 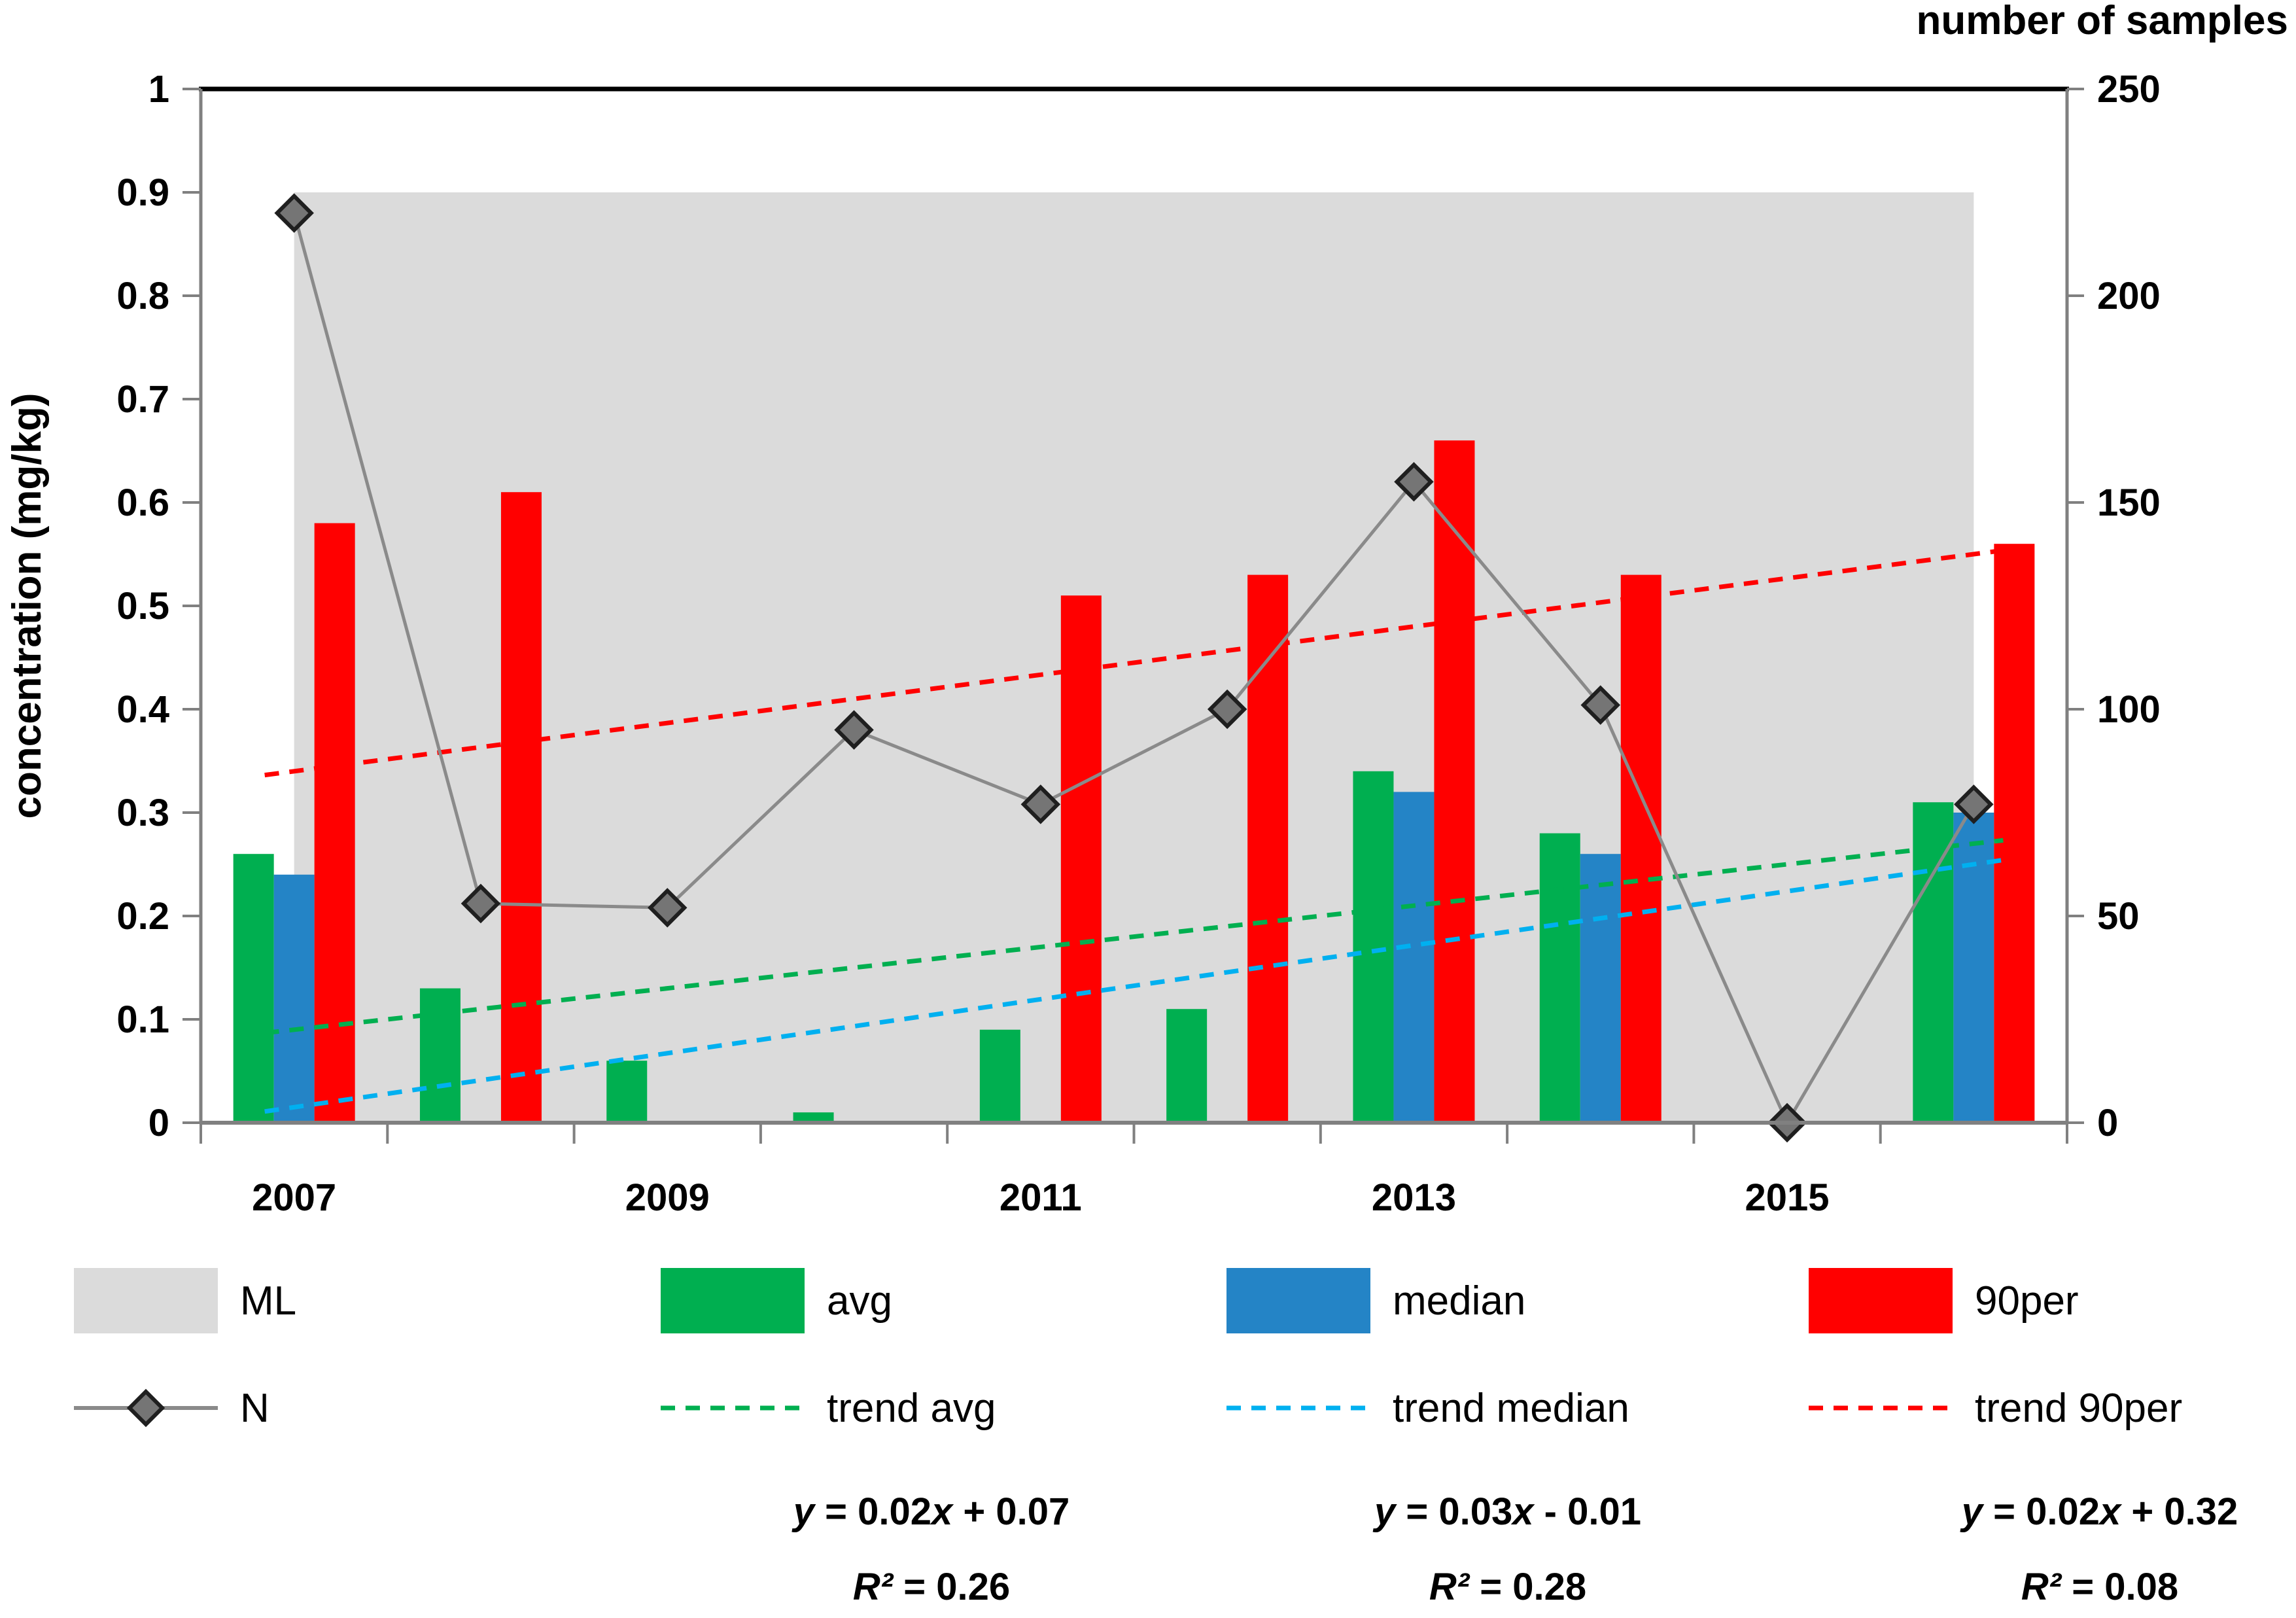 I want to click on trend-equation-2: y = 0.03x - 0.01, so click(x=1506, y=1511).